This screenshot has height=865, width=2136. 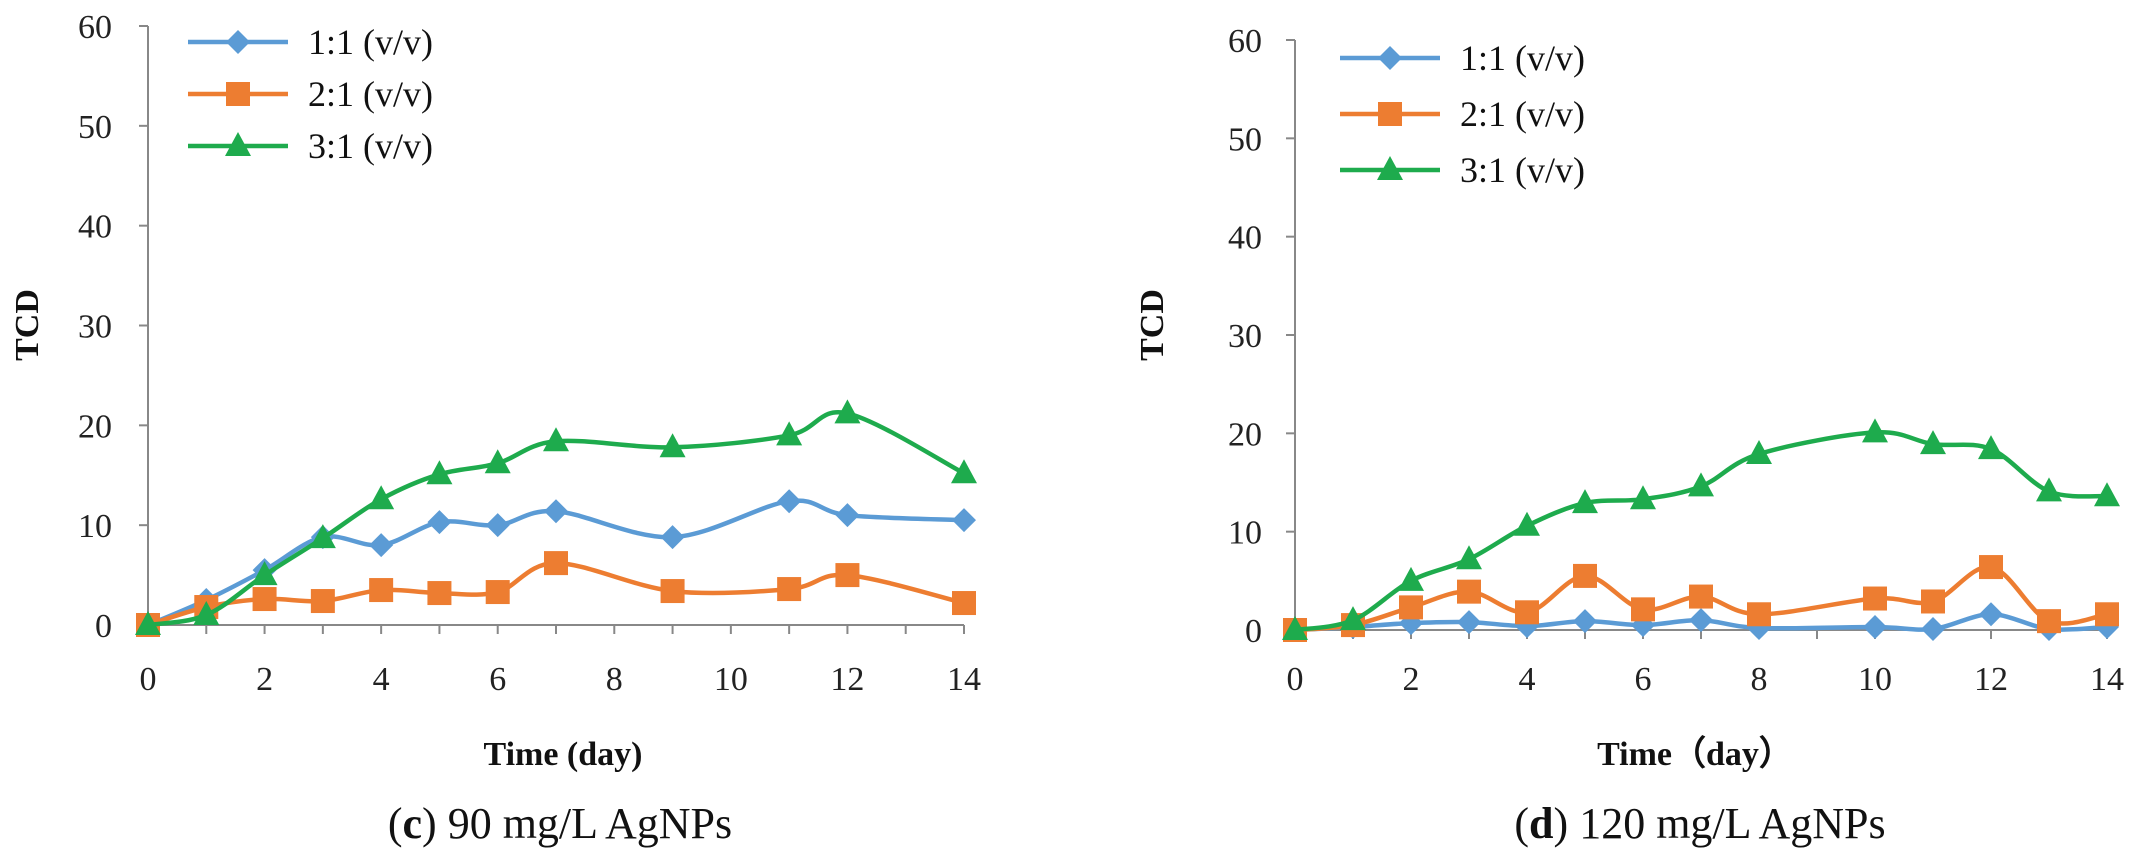 What do you see at coordinates (560, 823) in the screenshot?
I see `panel-caption: (c) 90 mg/L AgNPs` at bounding box center [560, 823].